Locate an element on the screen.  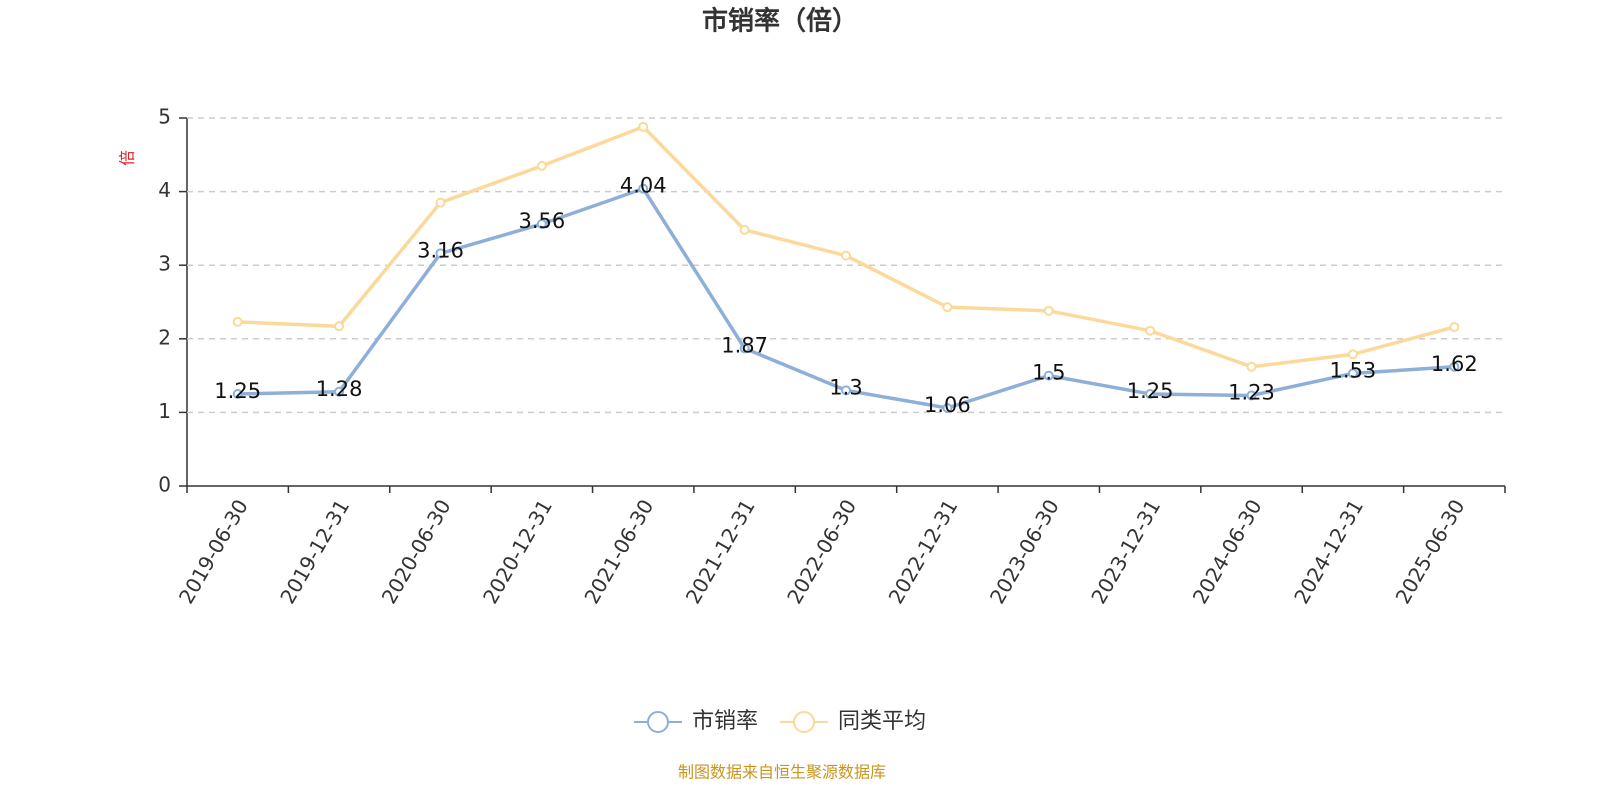
data-label: 1.28 is located at coordinates (339, 389).